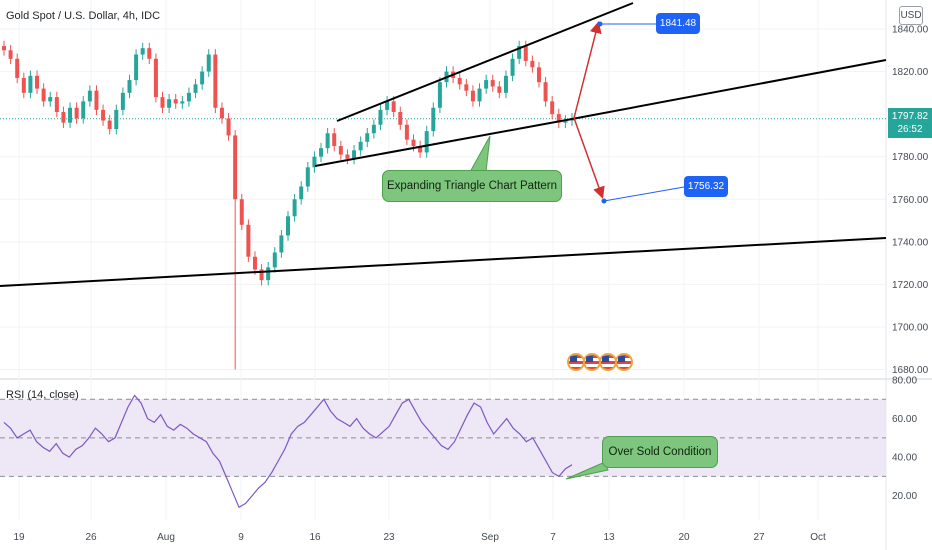  What do you see at coordinates (472, 186) in the screenshot?
I see `pattern-callout: Expanding Triangle Chart Pattern` at bounding box center [472, 186].